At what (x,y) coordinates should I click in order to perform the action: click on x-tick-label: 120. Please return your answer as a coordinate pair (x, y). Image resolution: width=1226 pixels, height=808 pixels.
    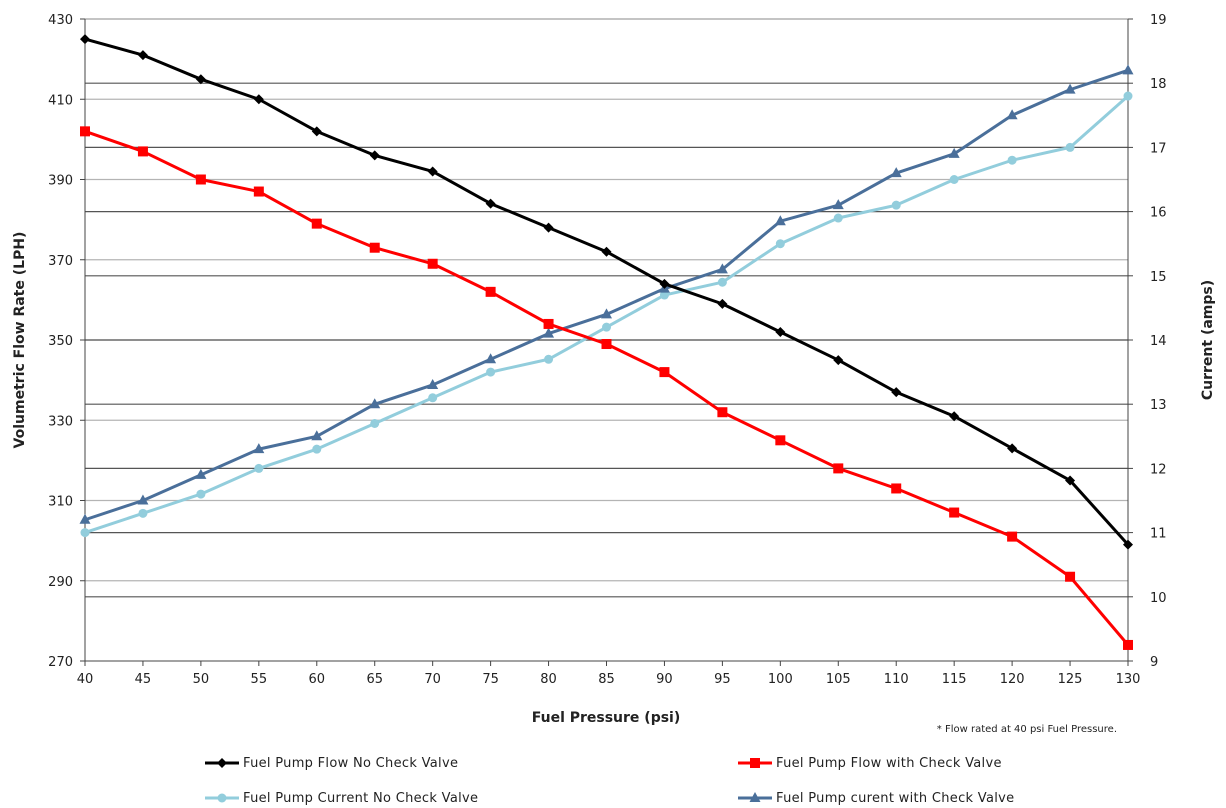
    Looking at the image, I should click on (1012, 679).